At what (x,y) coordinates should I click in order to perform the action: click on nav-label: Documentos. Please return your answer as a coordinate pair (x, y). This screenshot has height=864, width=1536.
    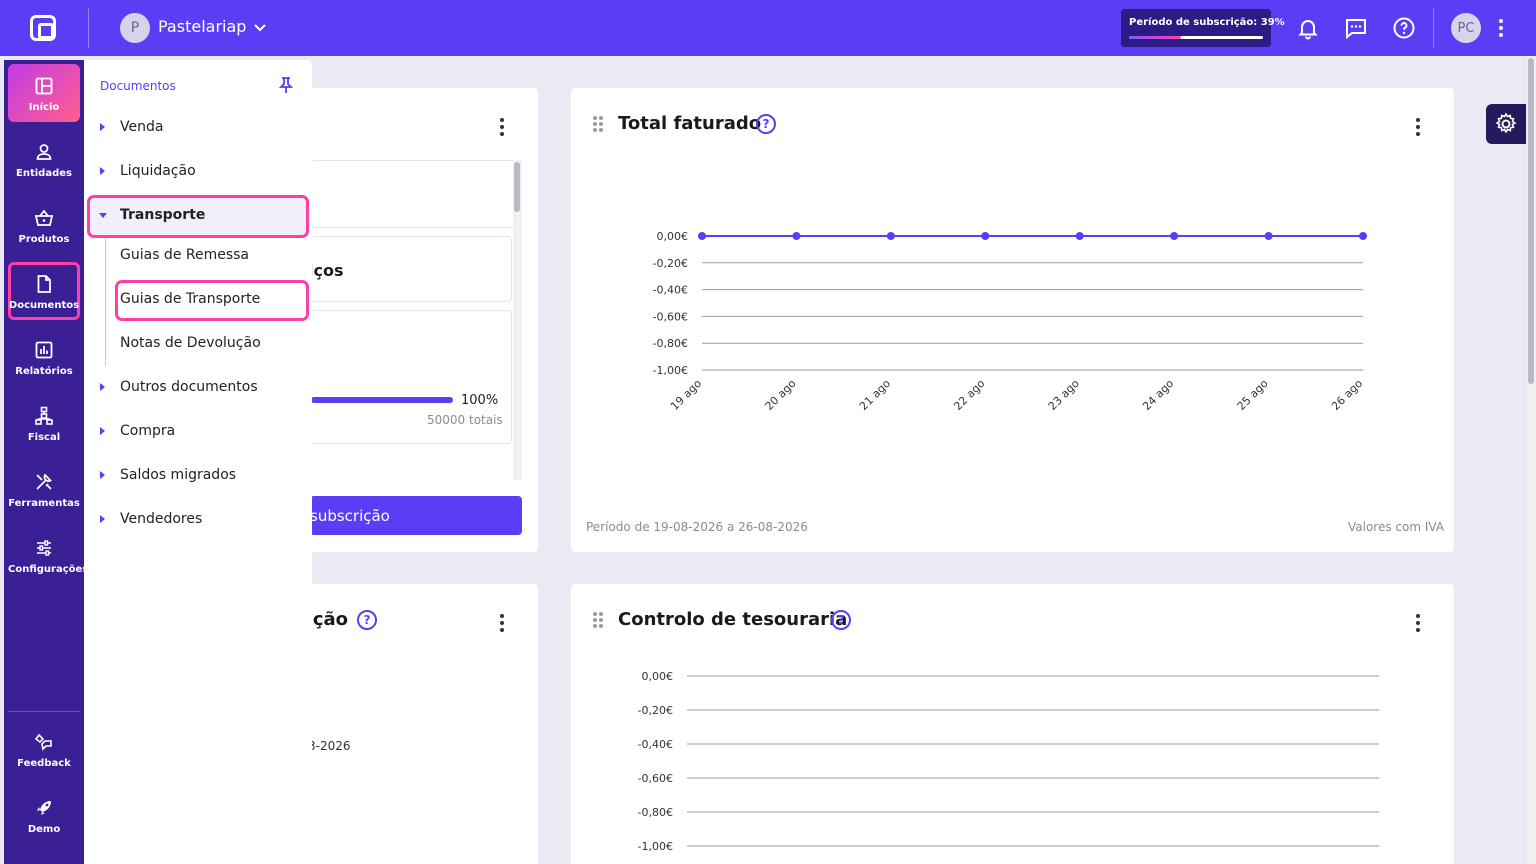
    Looking at the image, I should click on (44, 305).